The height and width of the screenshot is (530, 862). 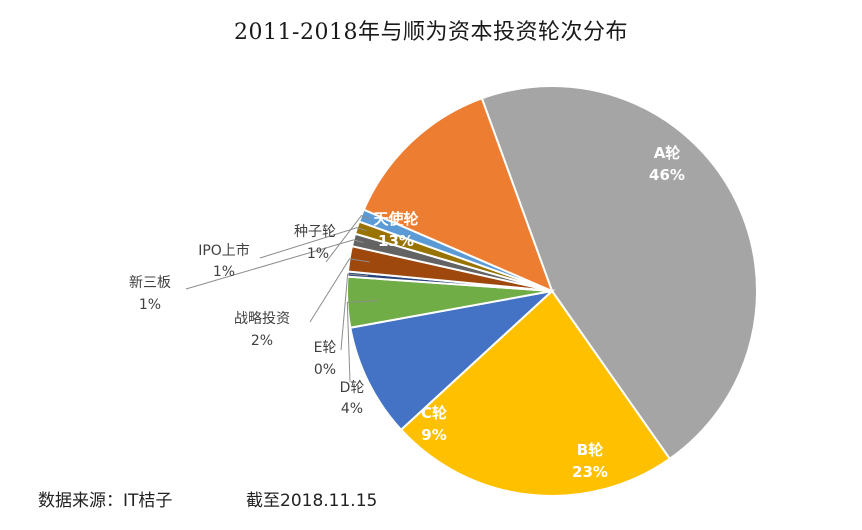 What do you see at coordinates (352, 409) in the screenshot?
I see `slice-label-d-round-percent: 4%` at bounding box center [352, 409].